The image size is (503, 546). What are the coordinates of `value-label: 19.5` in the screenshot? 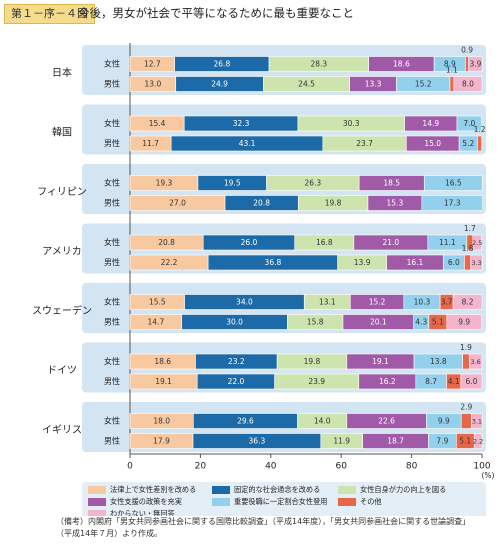 It's located at (232, 183).